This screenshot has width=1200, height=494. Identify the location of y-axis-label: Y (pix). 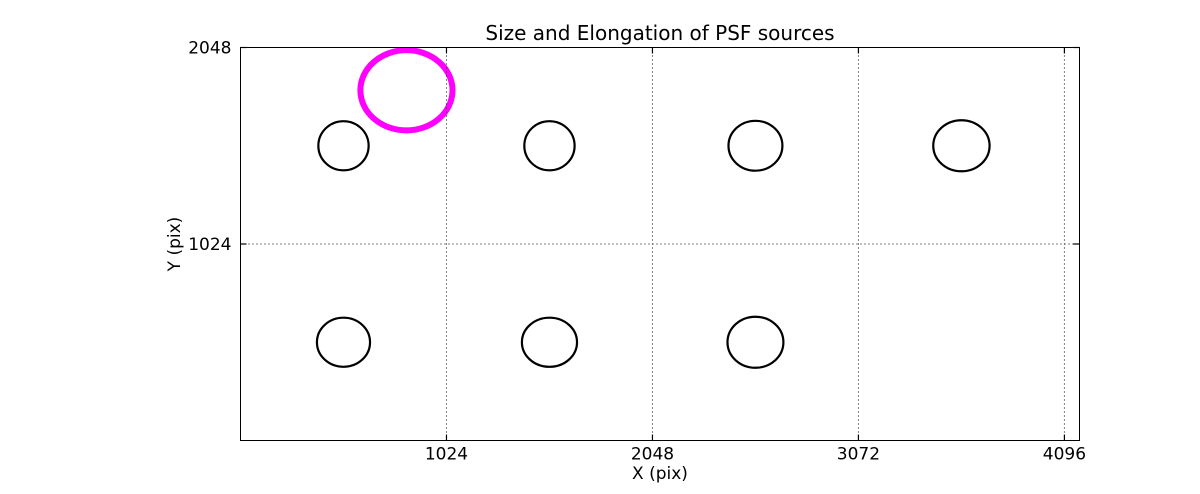
(175, 245).